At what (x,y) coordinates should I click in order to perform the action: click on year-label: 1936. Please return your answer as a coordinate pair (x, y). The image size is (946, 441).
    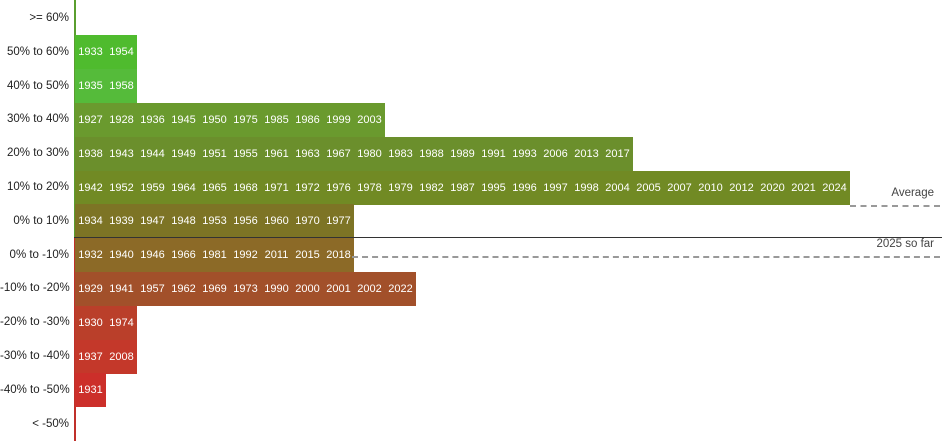
    Looking at the image, I should click on (152, 119).